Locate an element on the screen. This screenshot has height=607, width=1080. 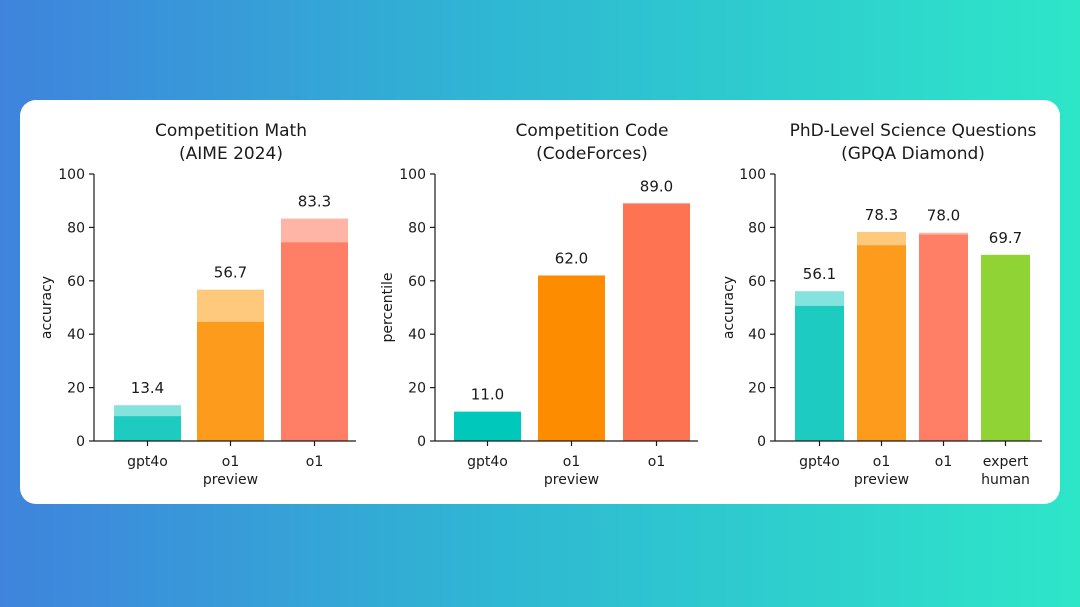
chart-title-line: (GPQA Diamond) is located at coordinates (913, 154).